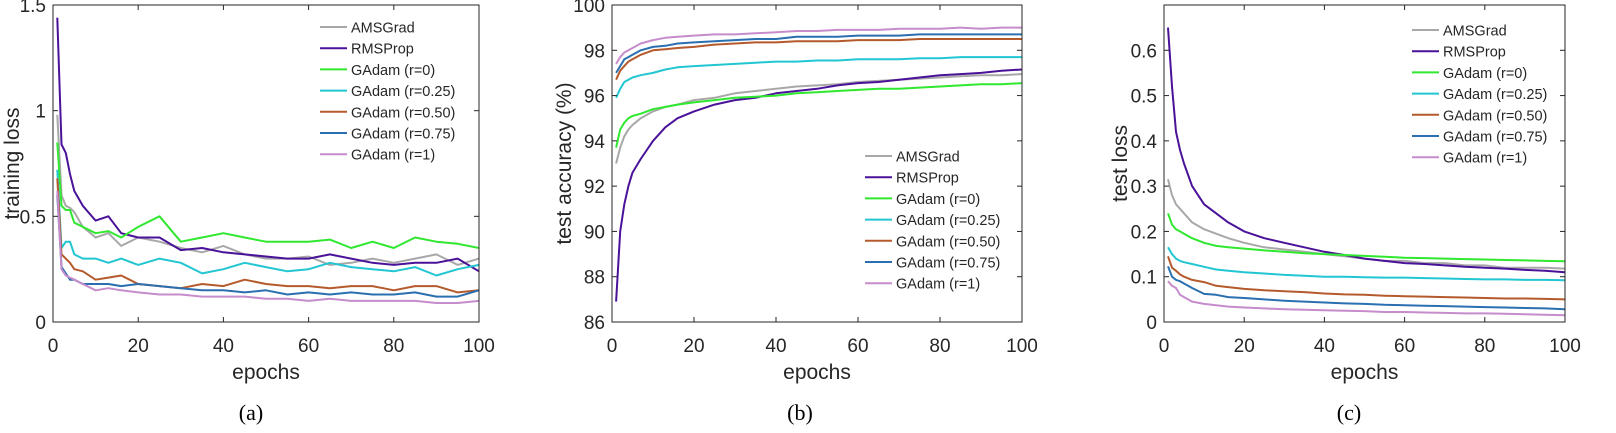  I want to click on y-tick-label: 94, so click(595, 142).